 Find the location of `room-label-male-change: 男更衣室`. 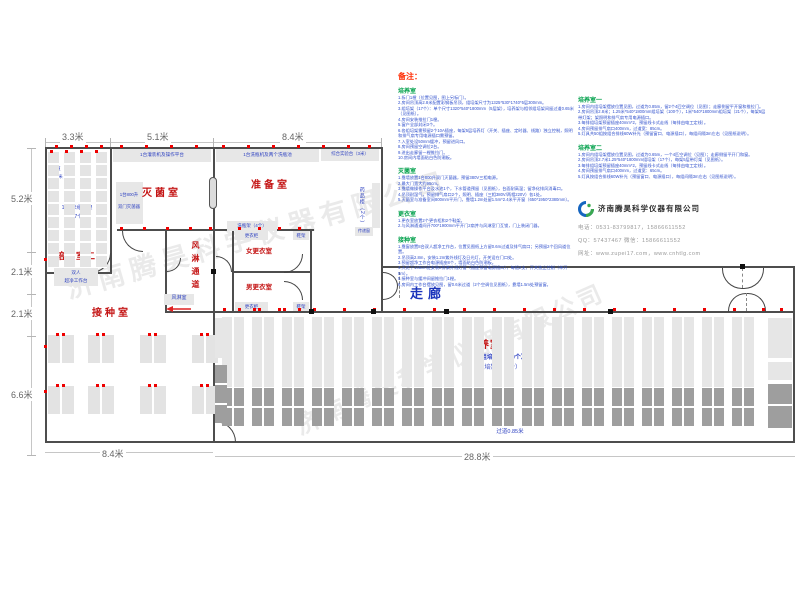

room-label-male-change: 男更衣室 is located at coordinates (259, 287).